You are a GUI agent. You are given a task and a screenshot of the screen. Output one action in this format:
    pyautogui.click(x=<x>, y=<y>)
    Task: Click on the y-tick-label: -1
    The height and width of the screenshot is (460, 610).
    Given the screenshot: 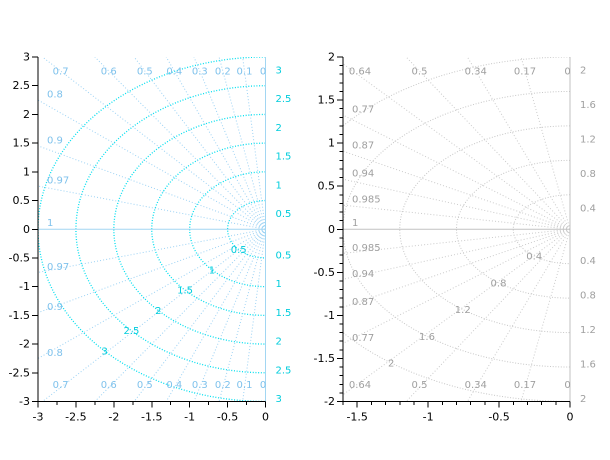 What is the action you would take?
    pyautogui.click(x=329, y=315)
    